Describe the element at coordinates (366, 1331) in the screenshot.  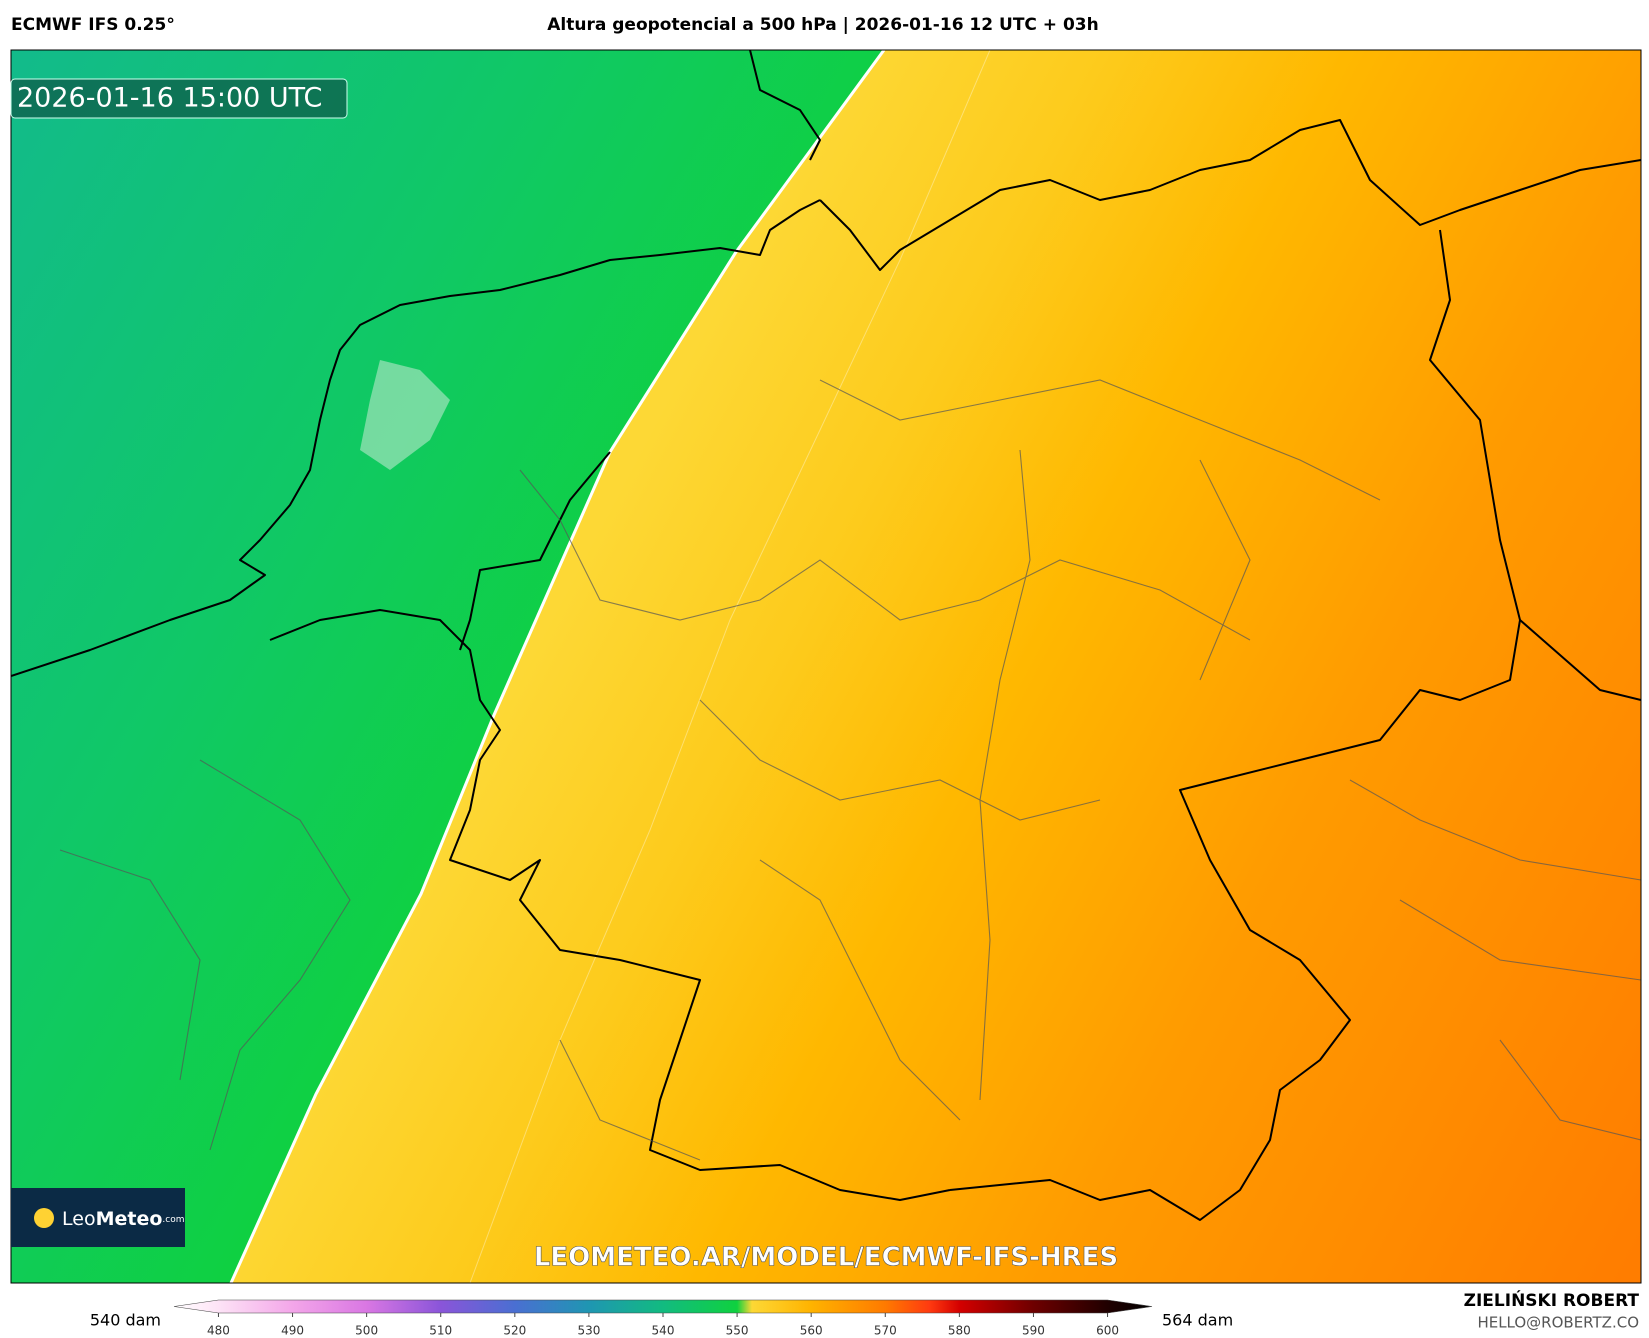
I see `colorbar-tick-label: 500` at that location.